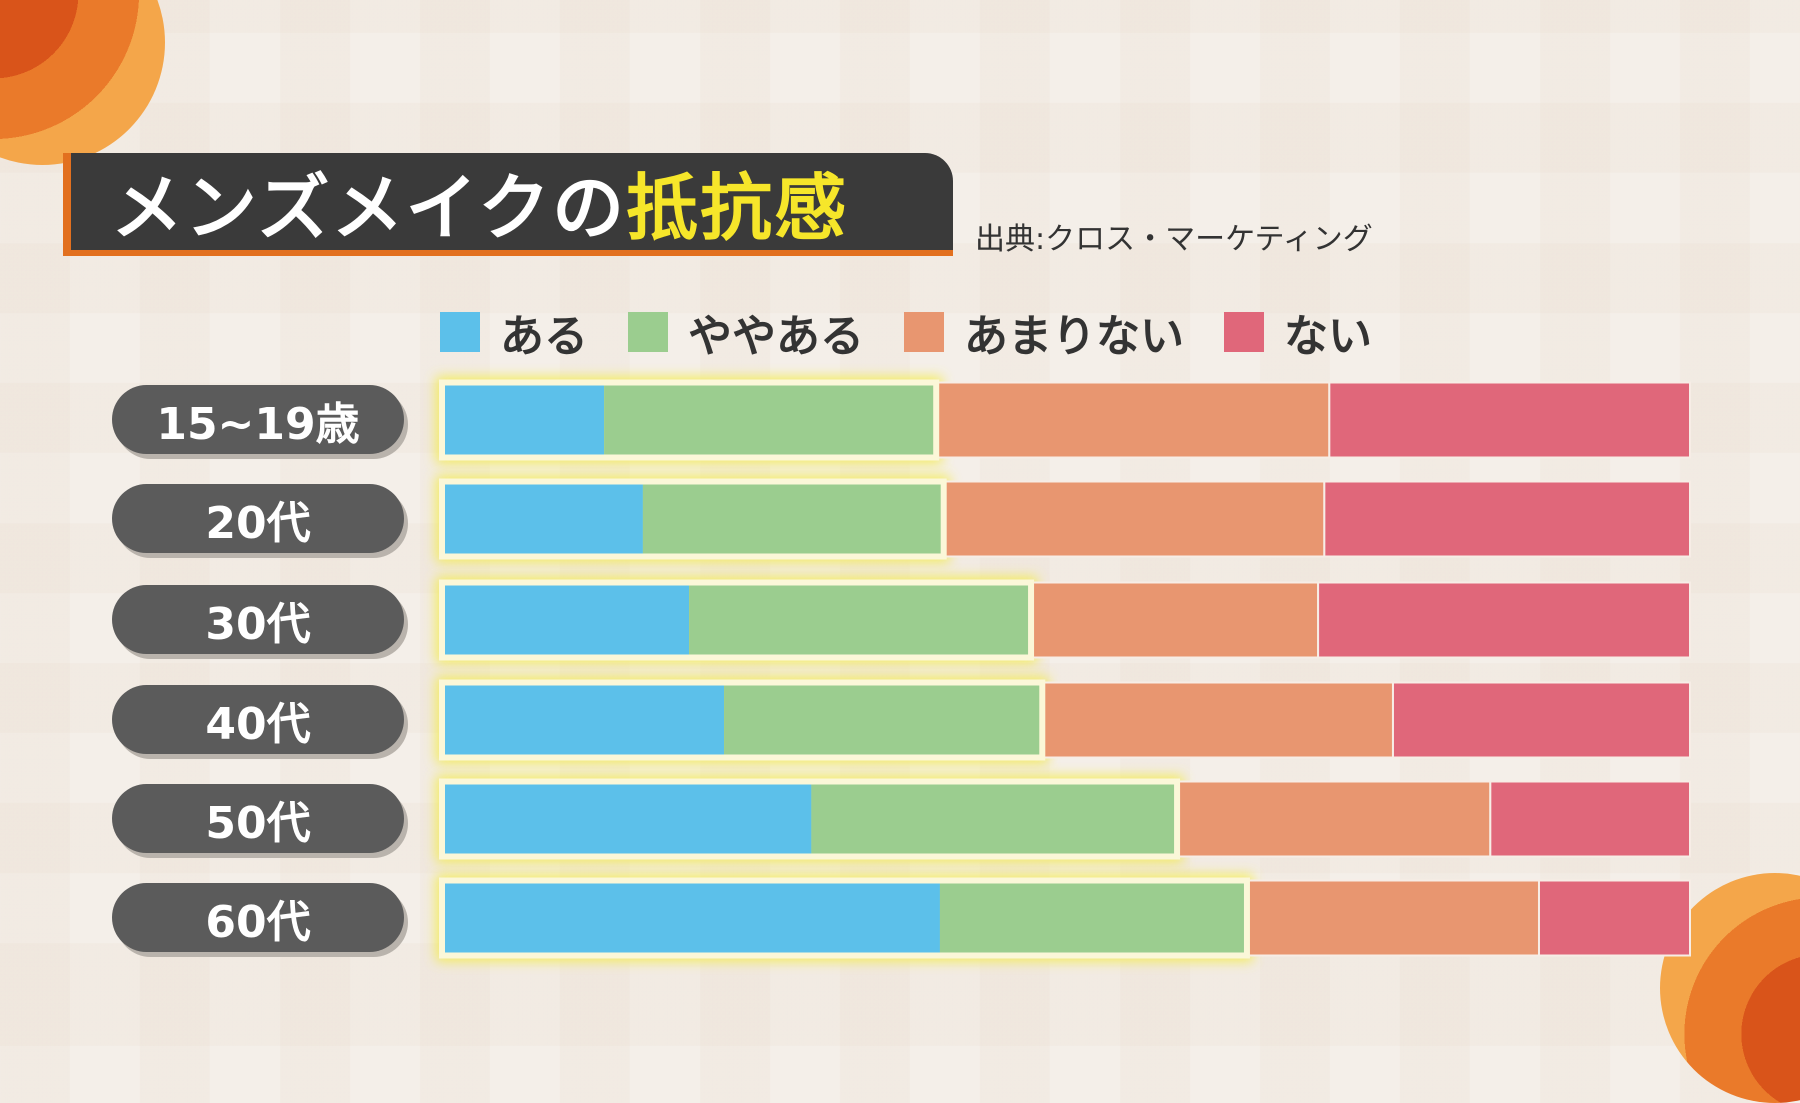 The image size is (1800, 1103). I want to click on legend-item: あまりない, so click(1044, 332).